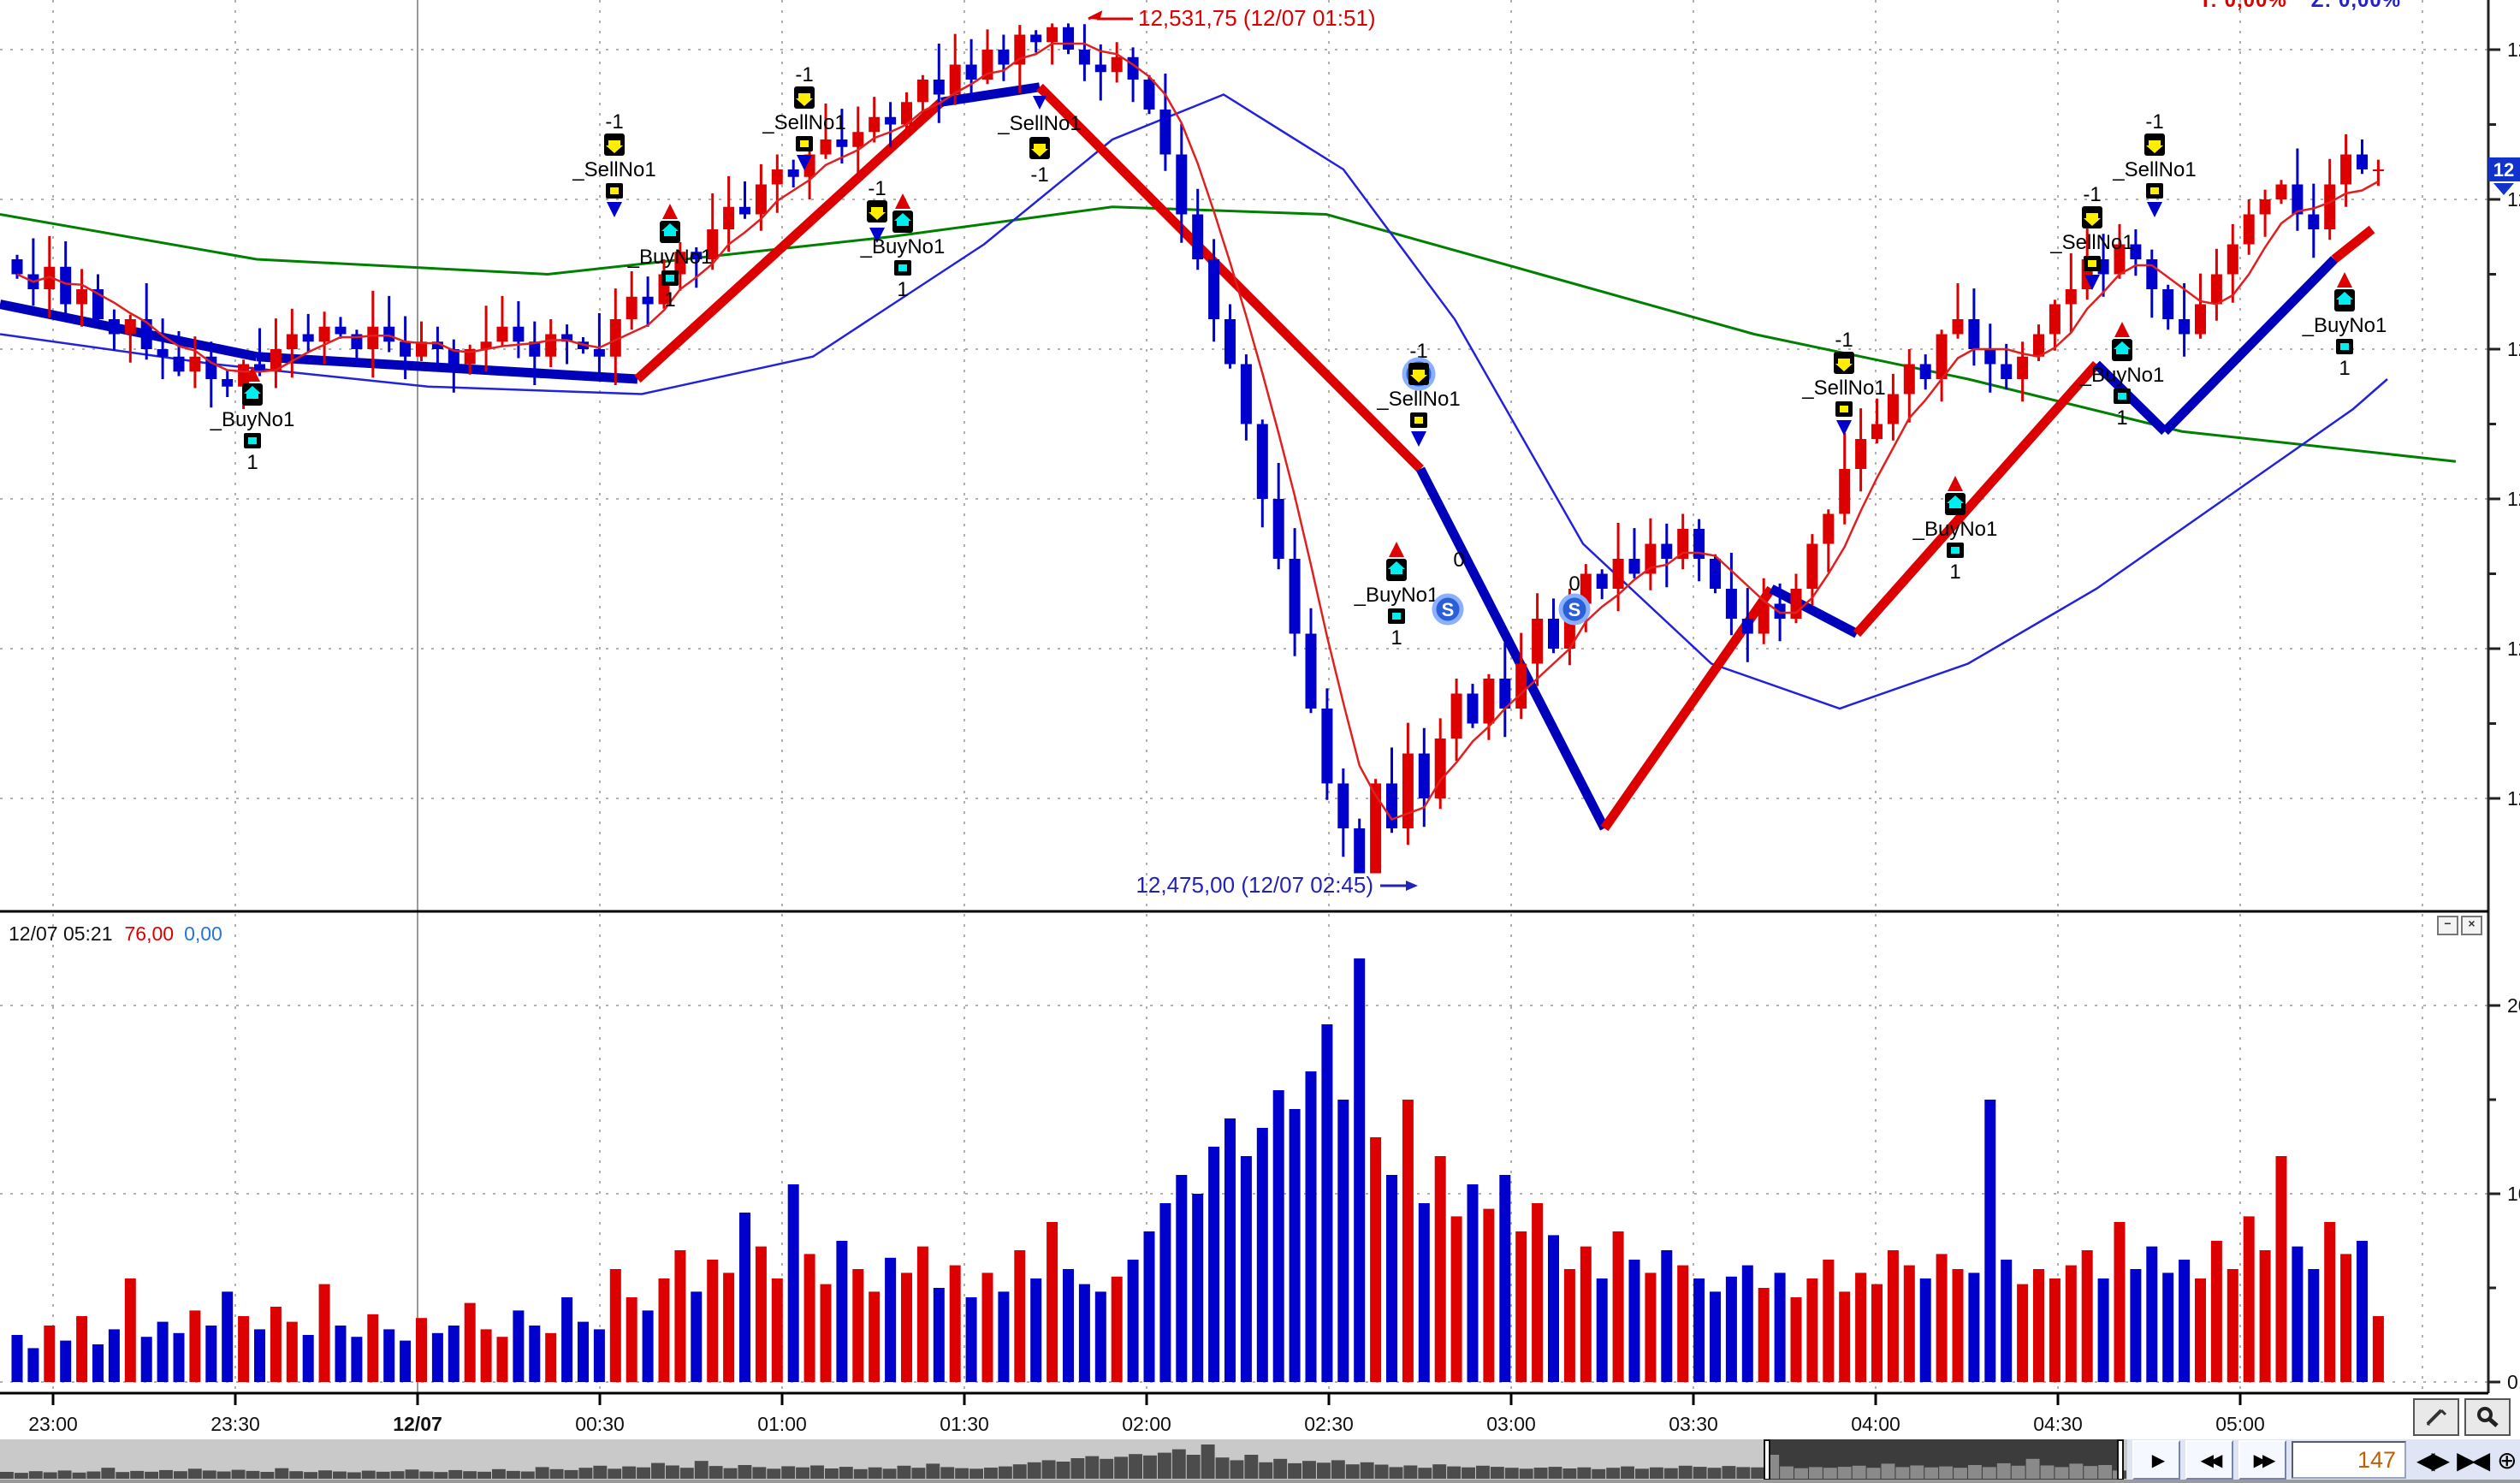 The image size is (2520, 1483). I want to click on rewind-button: ◀◀, so click(2209, 1460).